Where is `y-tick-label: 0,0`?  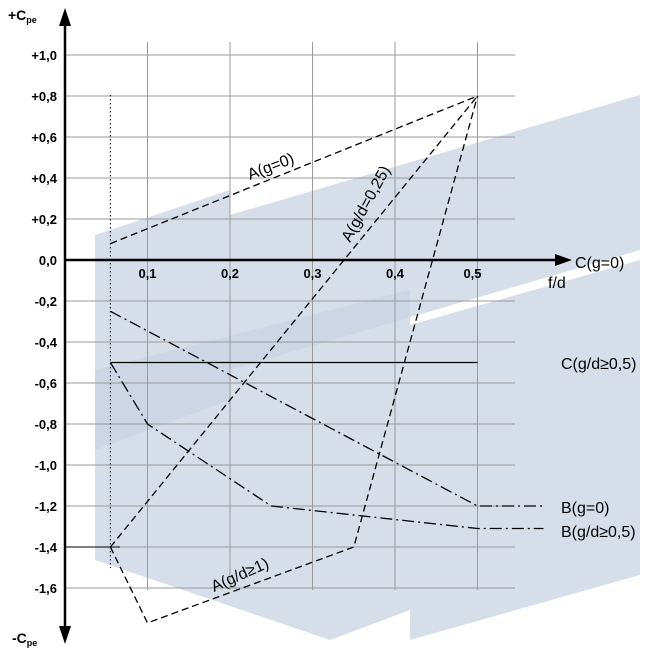
y-tick-label: 0,0 is located at coordinates (48, 260).